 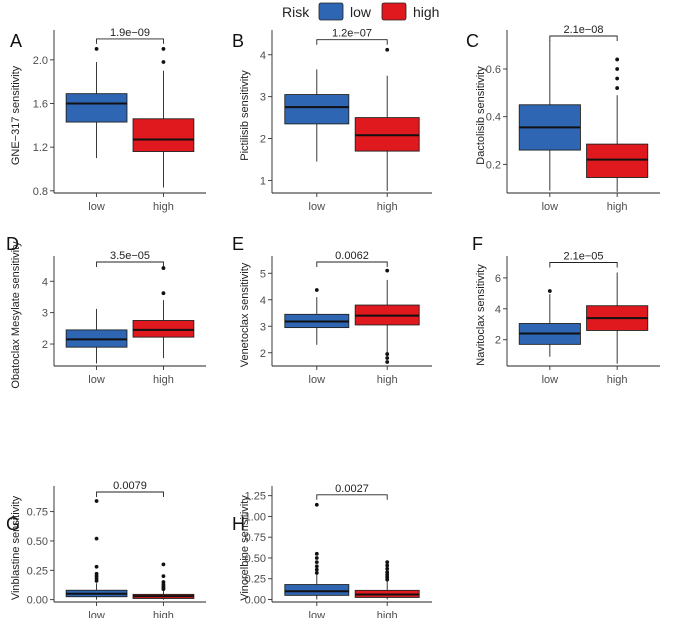 What do you see at coordinates (477, 244) in the screenshot?
I see `panel-letter: F` at bounding box center [477, 244].